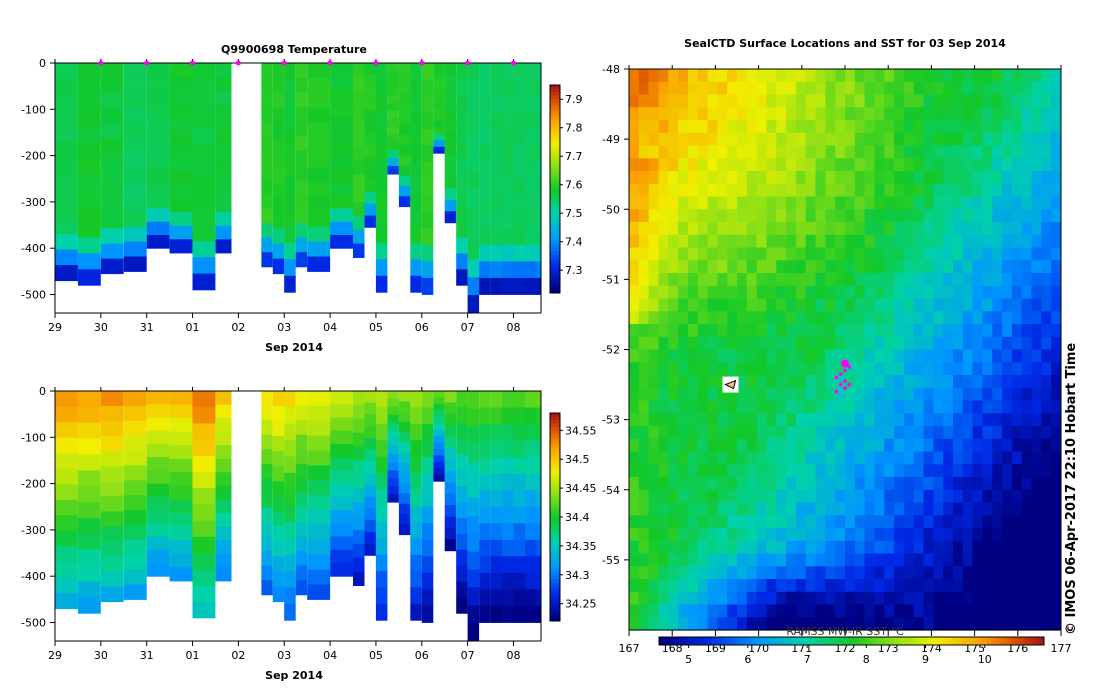 Image resolution: width=1099 pixels, height=700 pixels. Describe the element at coordinates (611, 279) in the screenshot. I see `lat-tick-label: -51` at that location.